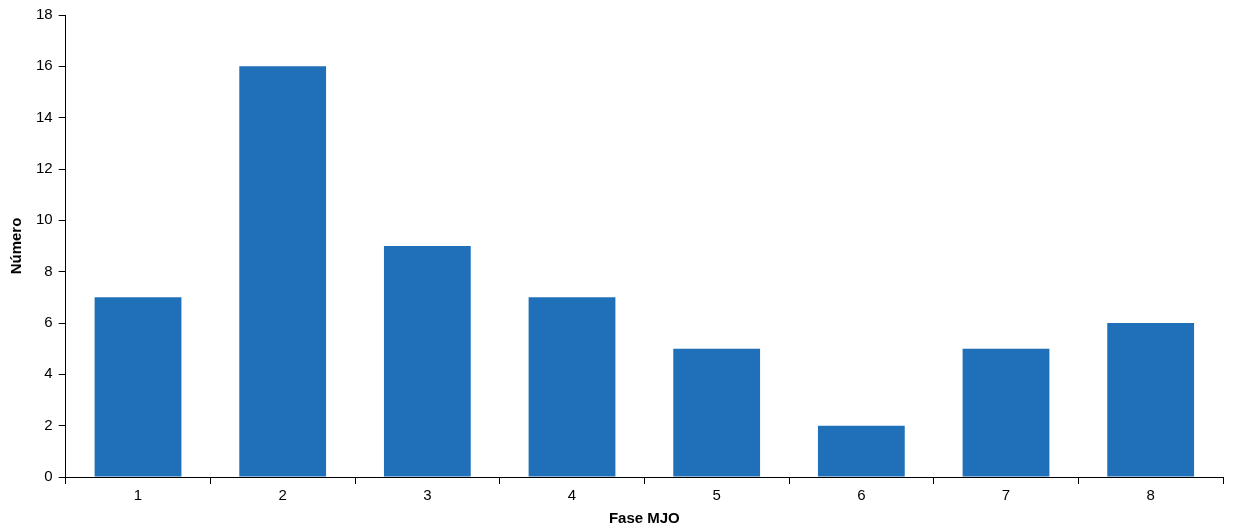  Describe the element at coordinates (572, 495) in the screenshot. I see `x-tick-label: 4` at that location.